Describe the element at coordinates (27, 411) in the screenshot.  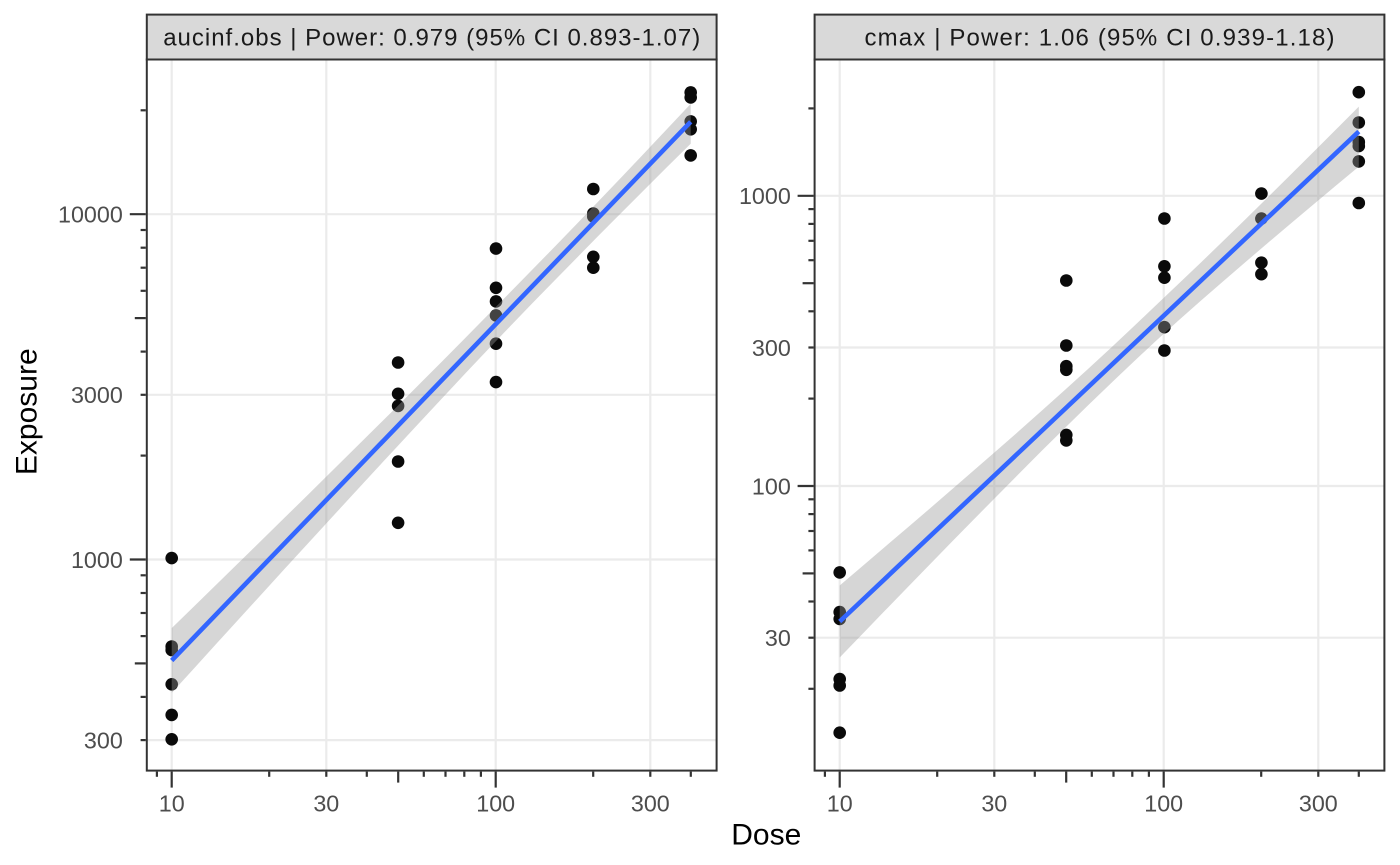
I see `svg-text: Exposure` at that location.